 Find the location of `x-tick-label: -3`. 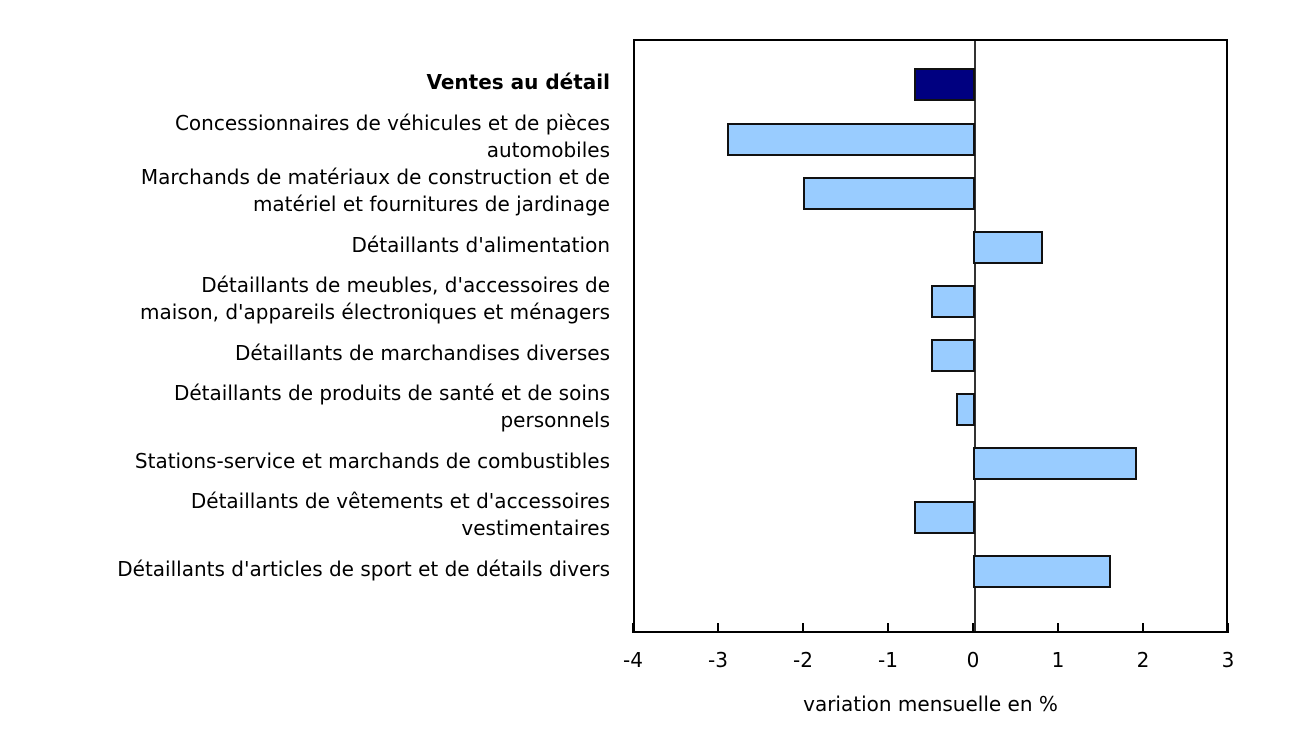

x-tick-label: -3 is located at coordinates (718, 660).